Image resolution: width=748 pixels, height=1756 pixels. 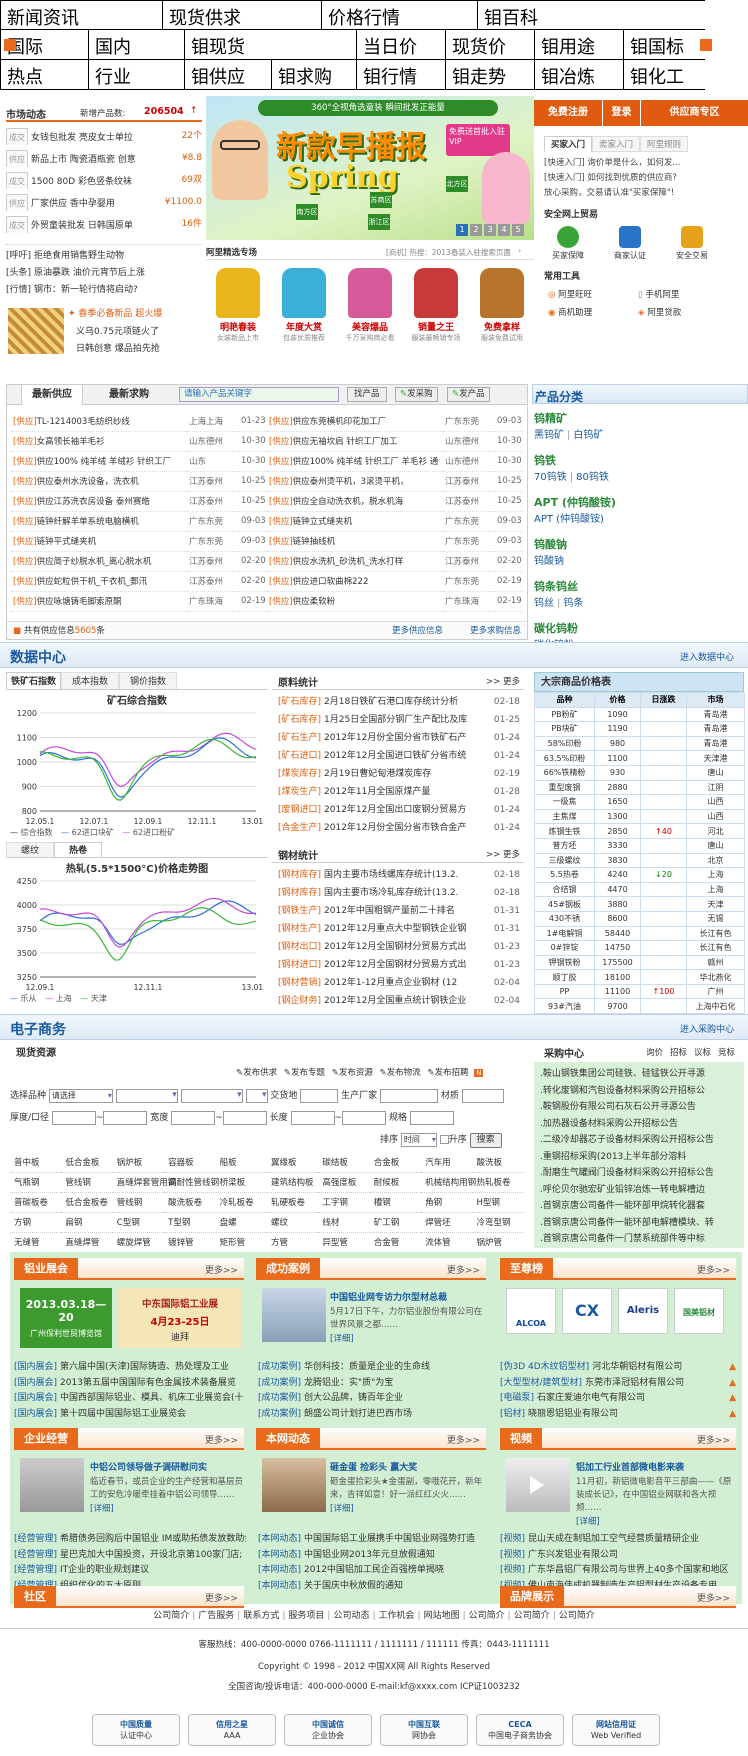 I want to click on grid-cell: 合金管, so click(x=395, y=1242).